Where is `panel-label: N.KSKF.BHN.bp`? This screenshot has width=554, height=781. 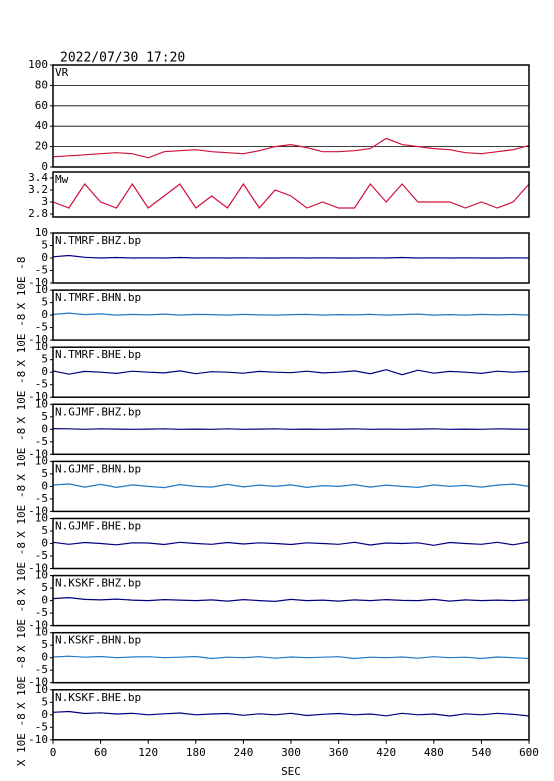
panel-label: N.KSKF.BHN.bp is located at coordinates (98, 640).